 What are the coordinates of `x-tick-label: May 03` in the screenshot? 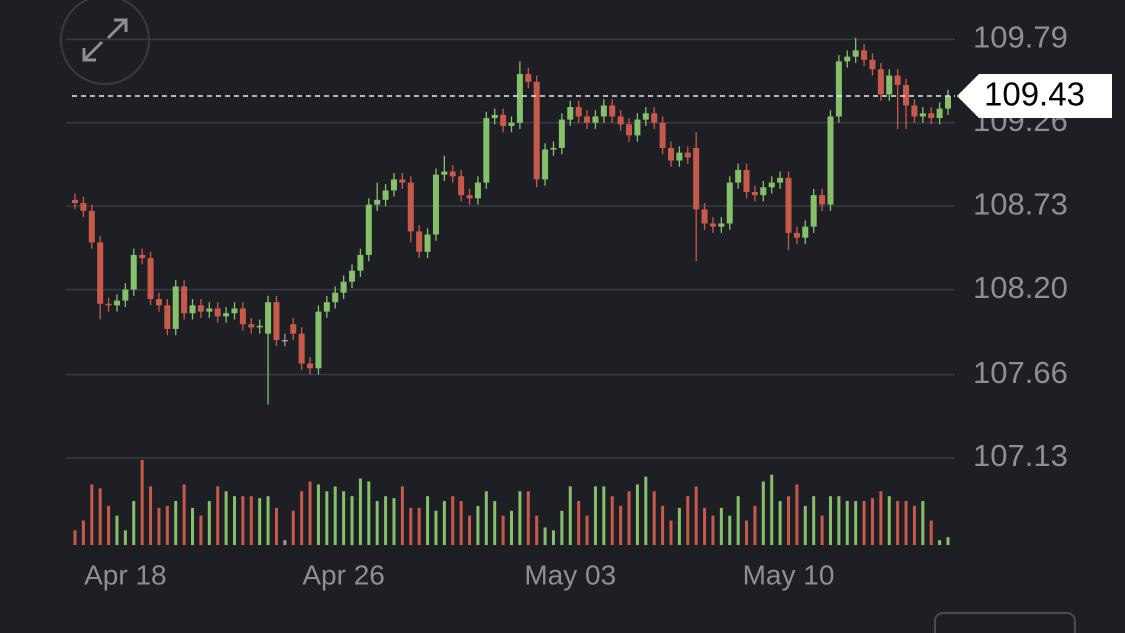 It's located at (570, 574).